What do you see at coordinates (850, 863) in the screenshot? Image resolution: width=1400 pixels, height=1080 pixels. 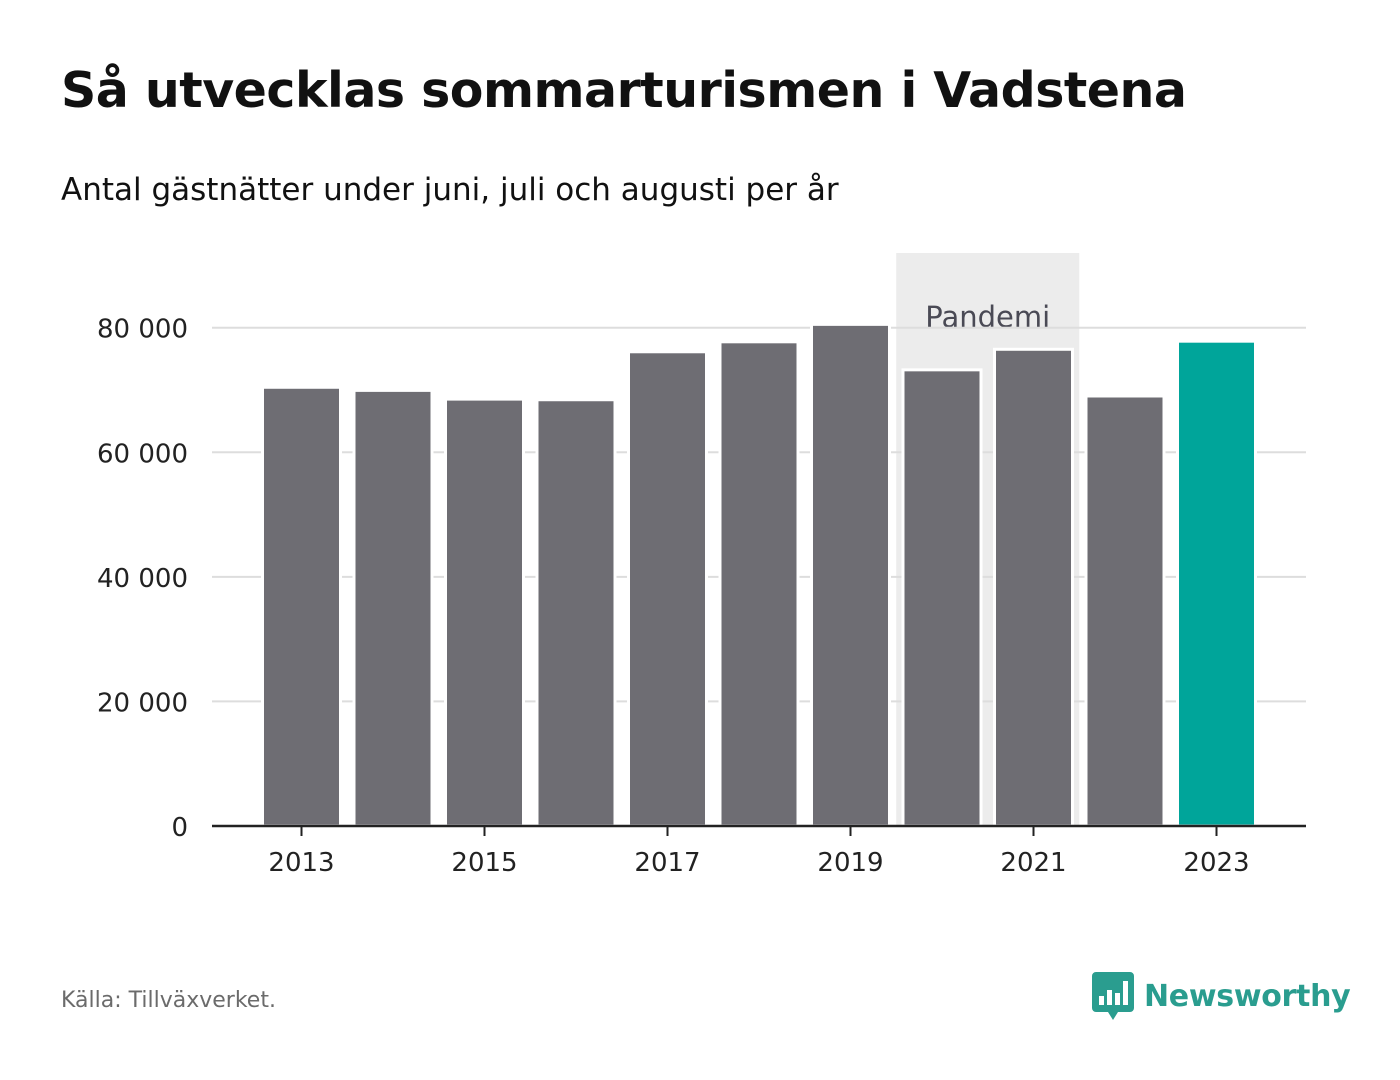 I see `x-tick-label: 2019` at bounding box center [850, 863].